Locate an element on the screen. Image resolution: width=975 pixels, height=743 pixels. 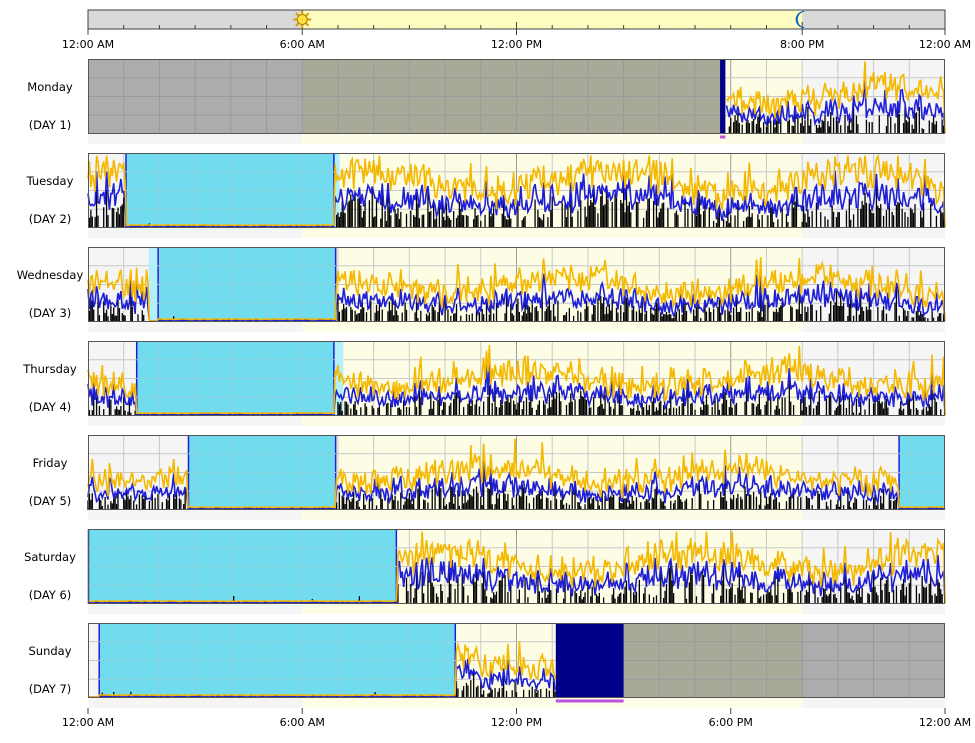
day-name-label: Saturday is located at coordinates (50, 557).